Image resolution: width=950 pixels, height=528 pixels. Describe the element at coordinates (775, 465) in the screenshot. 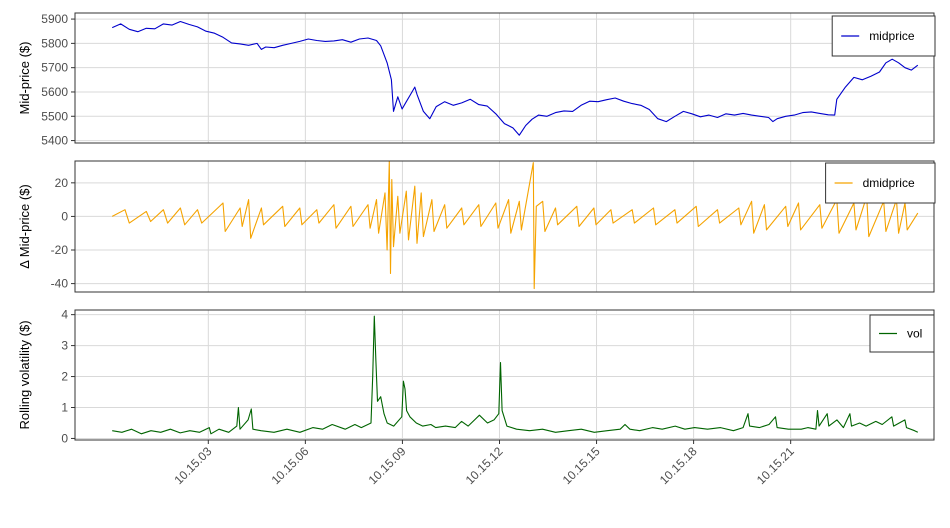

I see `x-tick-label: 10.15.21` at that location.